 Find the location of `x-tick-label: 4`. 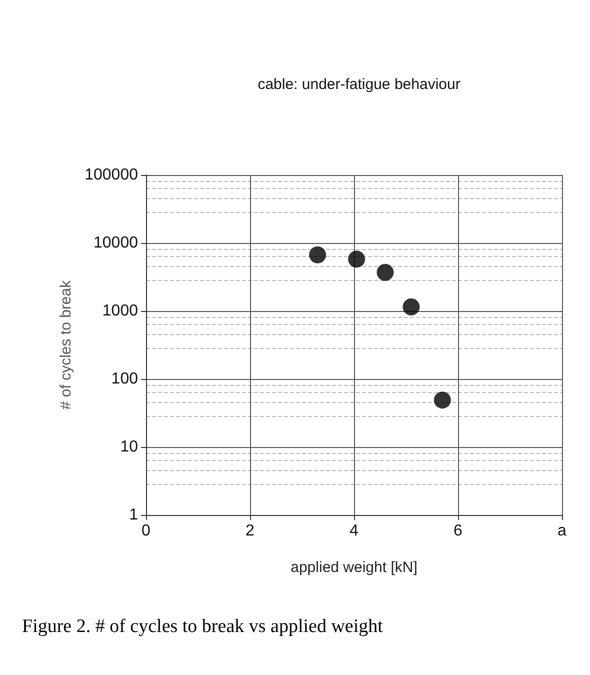

x-tick-label: 4 is located at coordinates (354, 531).